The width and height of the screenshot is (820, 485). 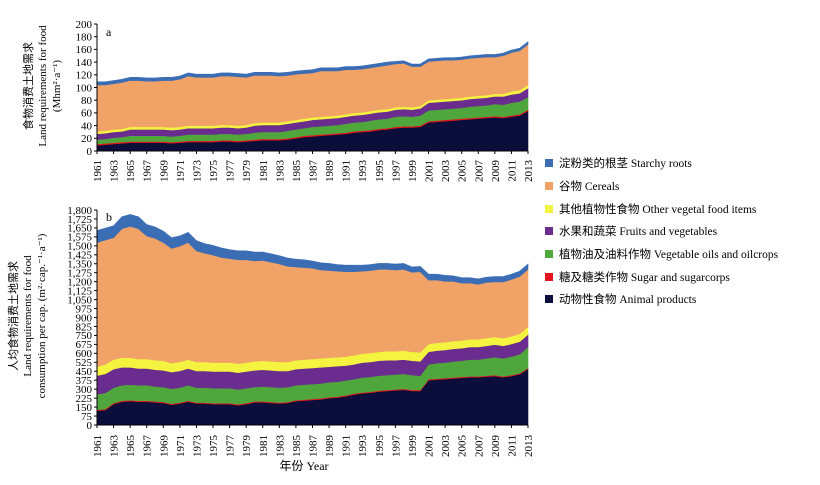 I want to click on legend-label-starchy-roots: 淀粉类的根茎 Starchy roots, so click(x=625, y=164).